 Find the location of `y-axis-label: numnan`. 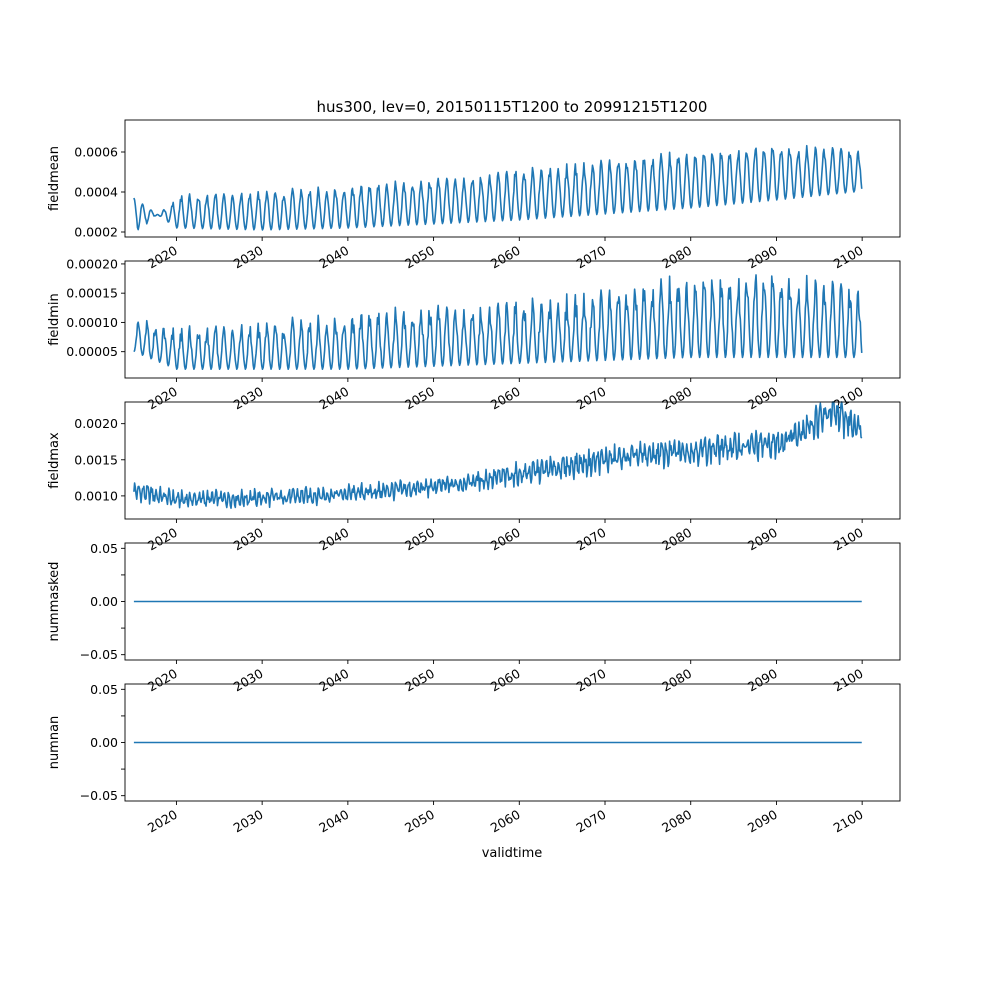

y-axis-label: numnan is located at coordinates (54, 743).